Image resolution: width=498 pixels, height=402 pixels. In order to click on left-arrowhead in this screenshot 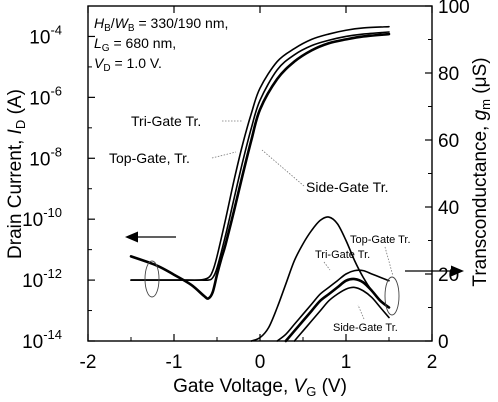, I will do `click(131, 237)`.